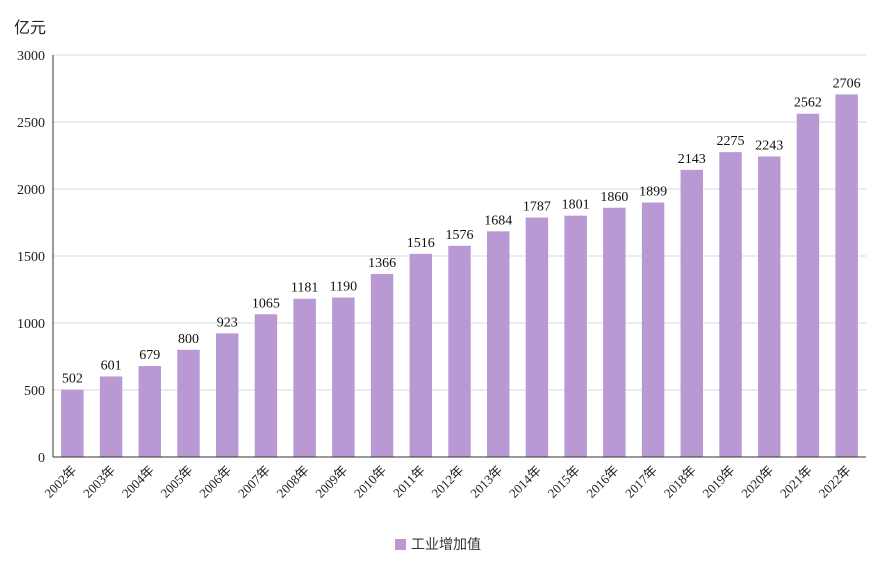 The width and height of the screenshot is (876, 563). I want to click on x-tick-label: 2016年, so click(602, 482).